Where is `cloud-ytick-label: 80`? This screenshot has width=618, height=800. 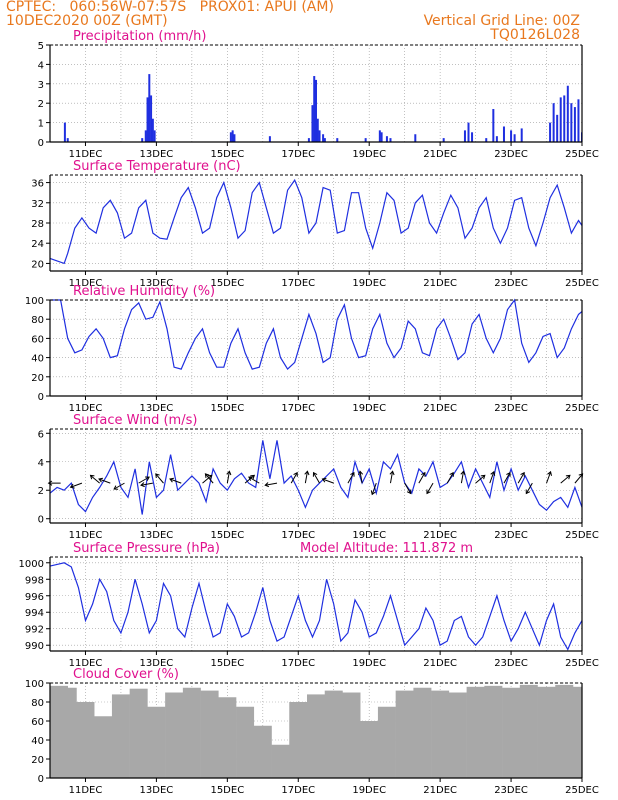
cloud-ytick-label: 80 is located at coordinates (37, 703).